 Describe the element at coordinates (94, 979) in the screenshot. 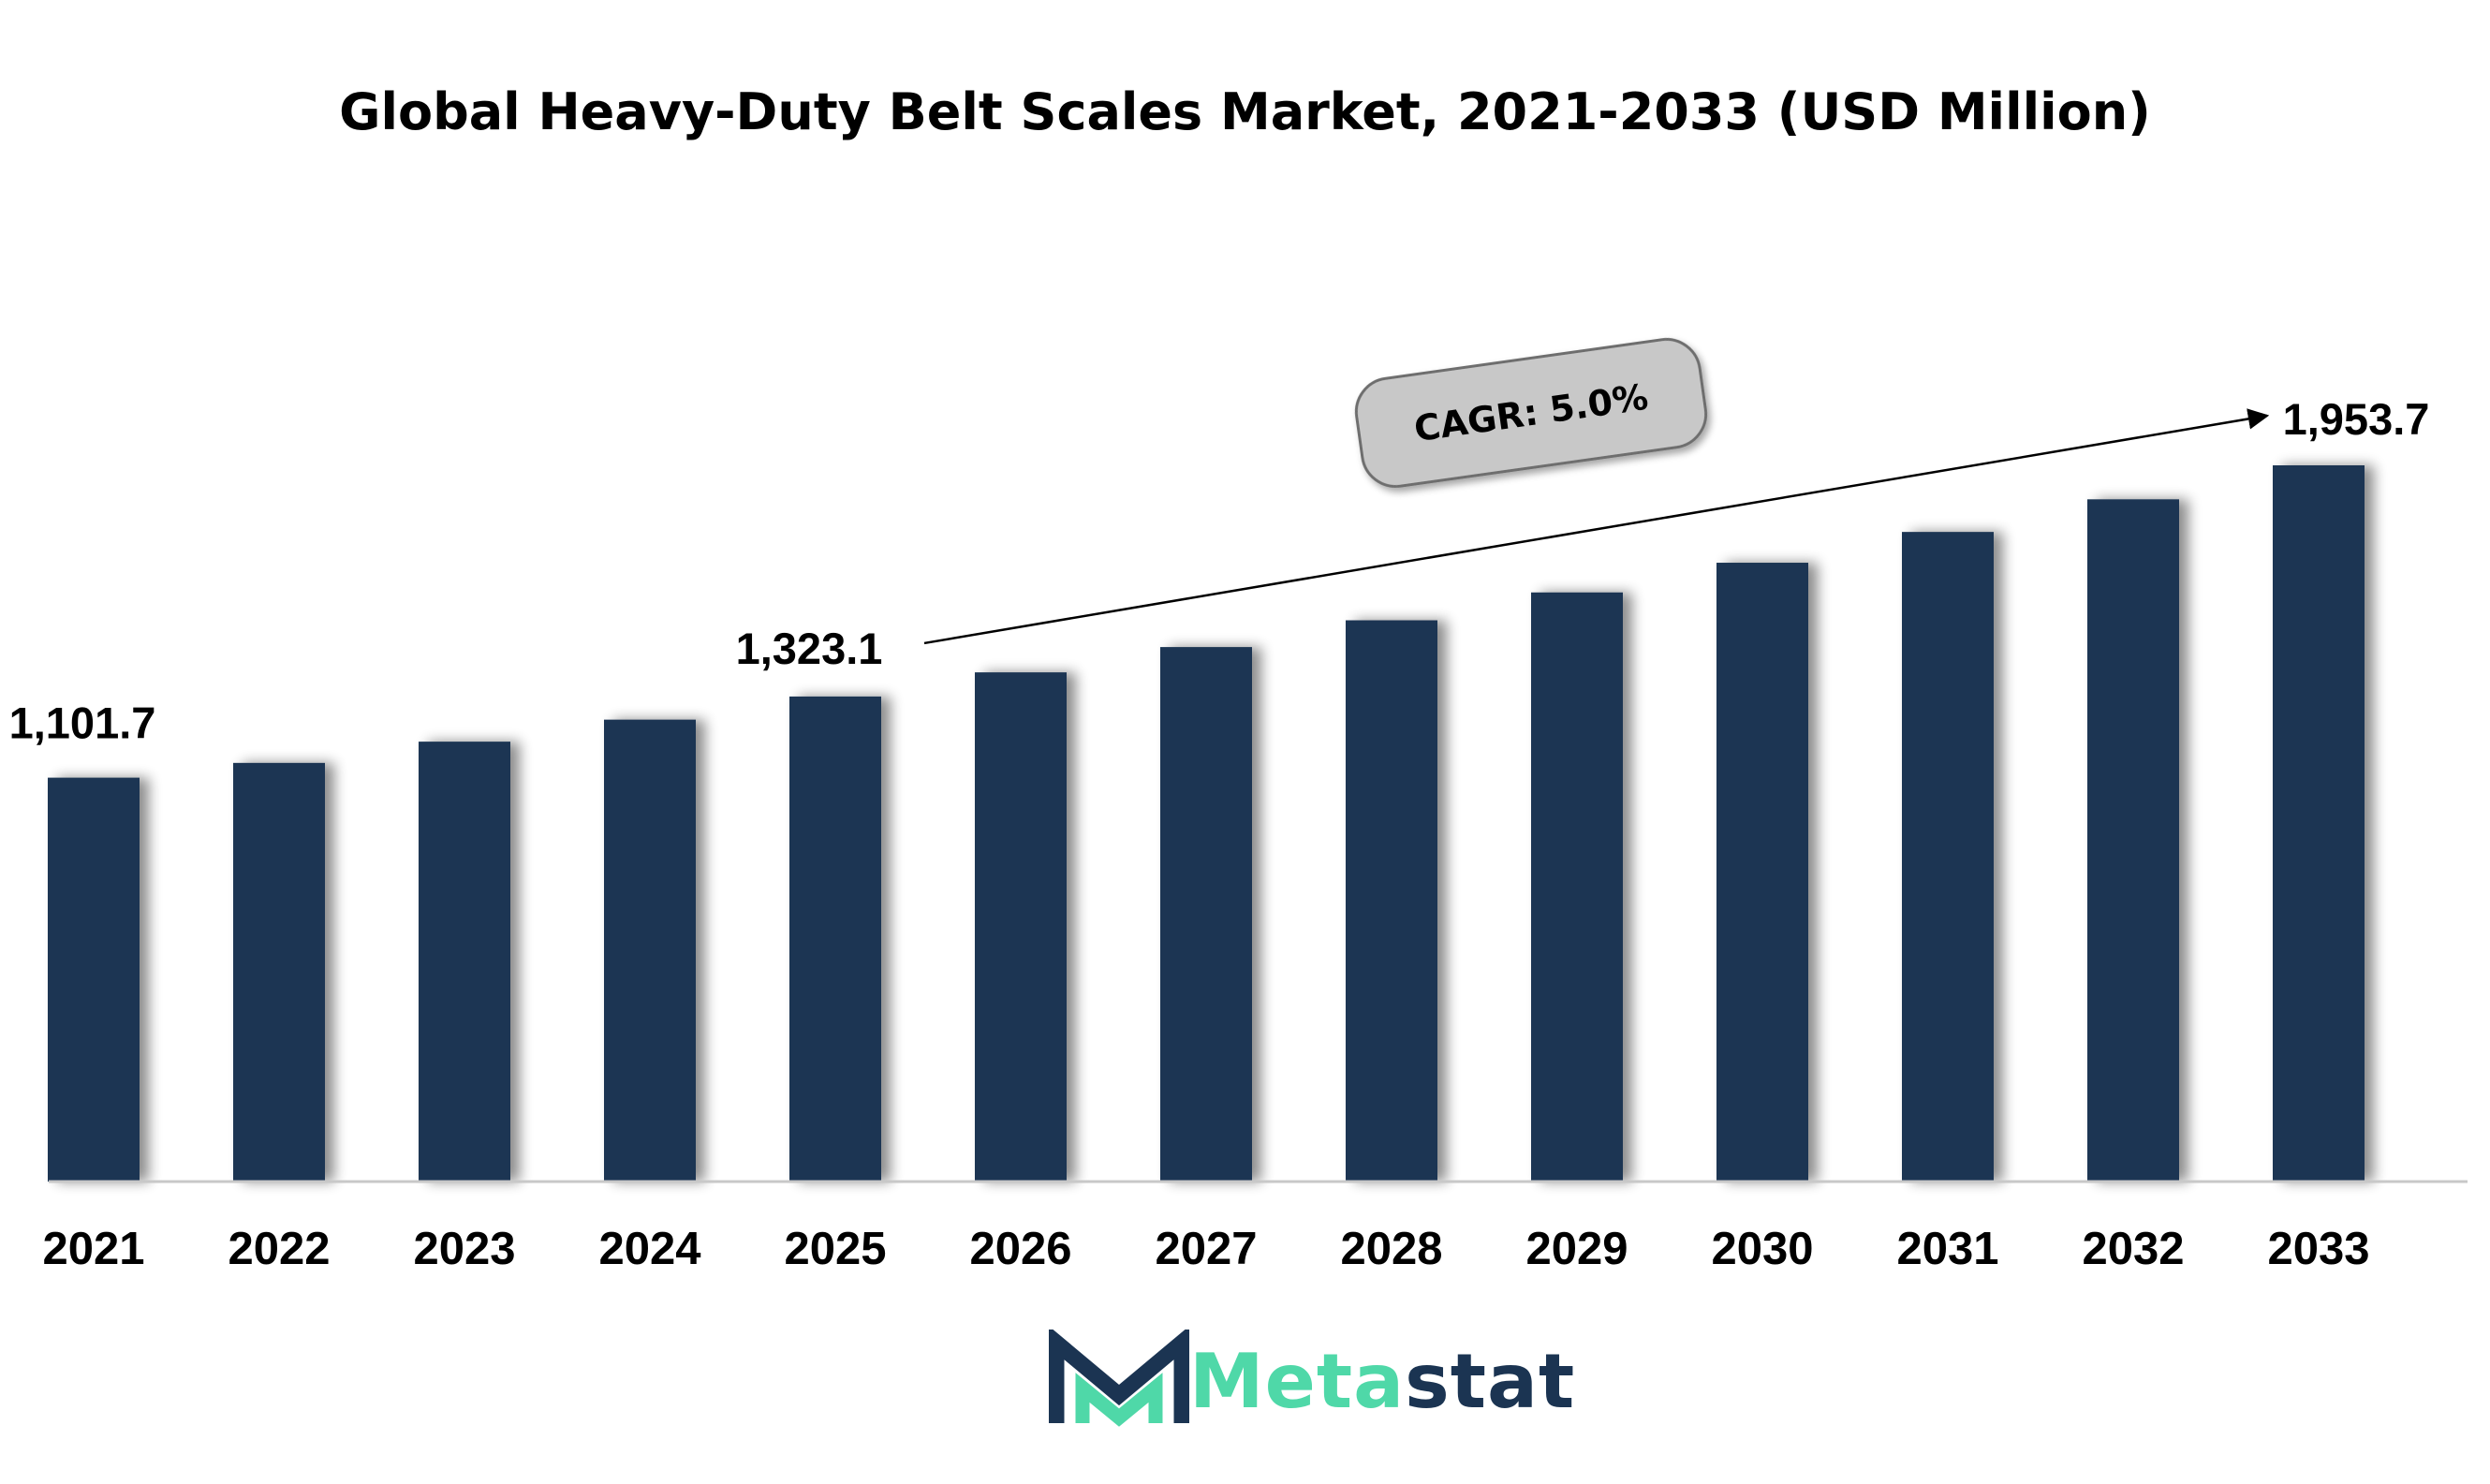

I see `bar-2021` at that location.